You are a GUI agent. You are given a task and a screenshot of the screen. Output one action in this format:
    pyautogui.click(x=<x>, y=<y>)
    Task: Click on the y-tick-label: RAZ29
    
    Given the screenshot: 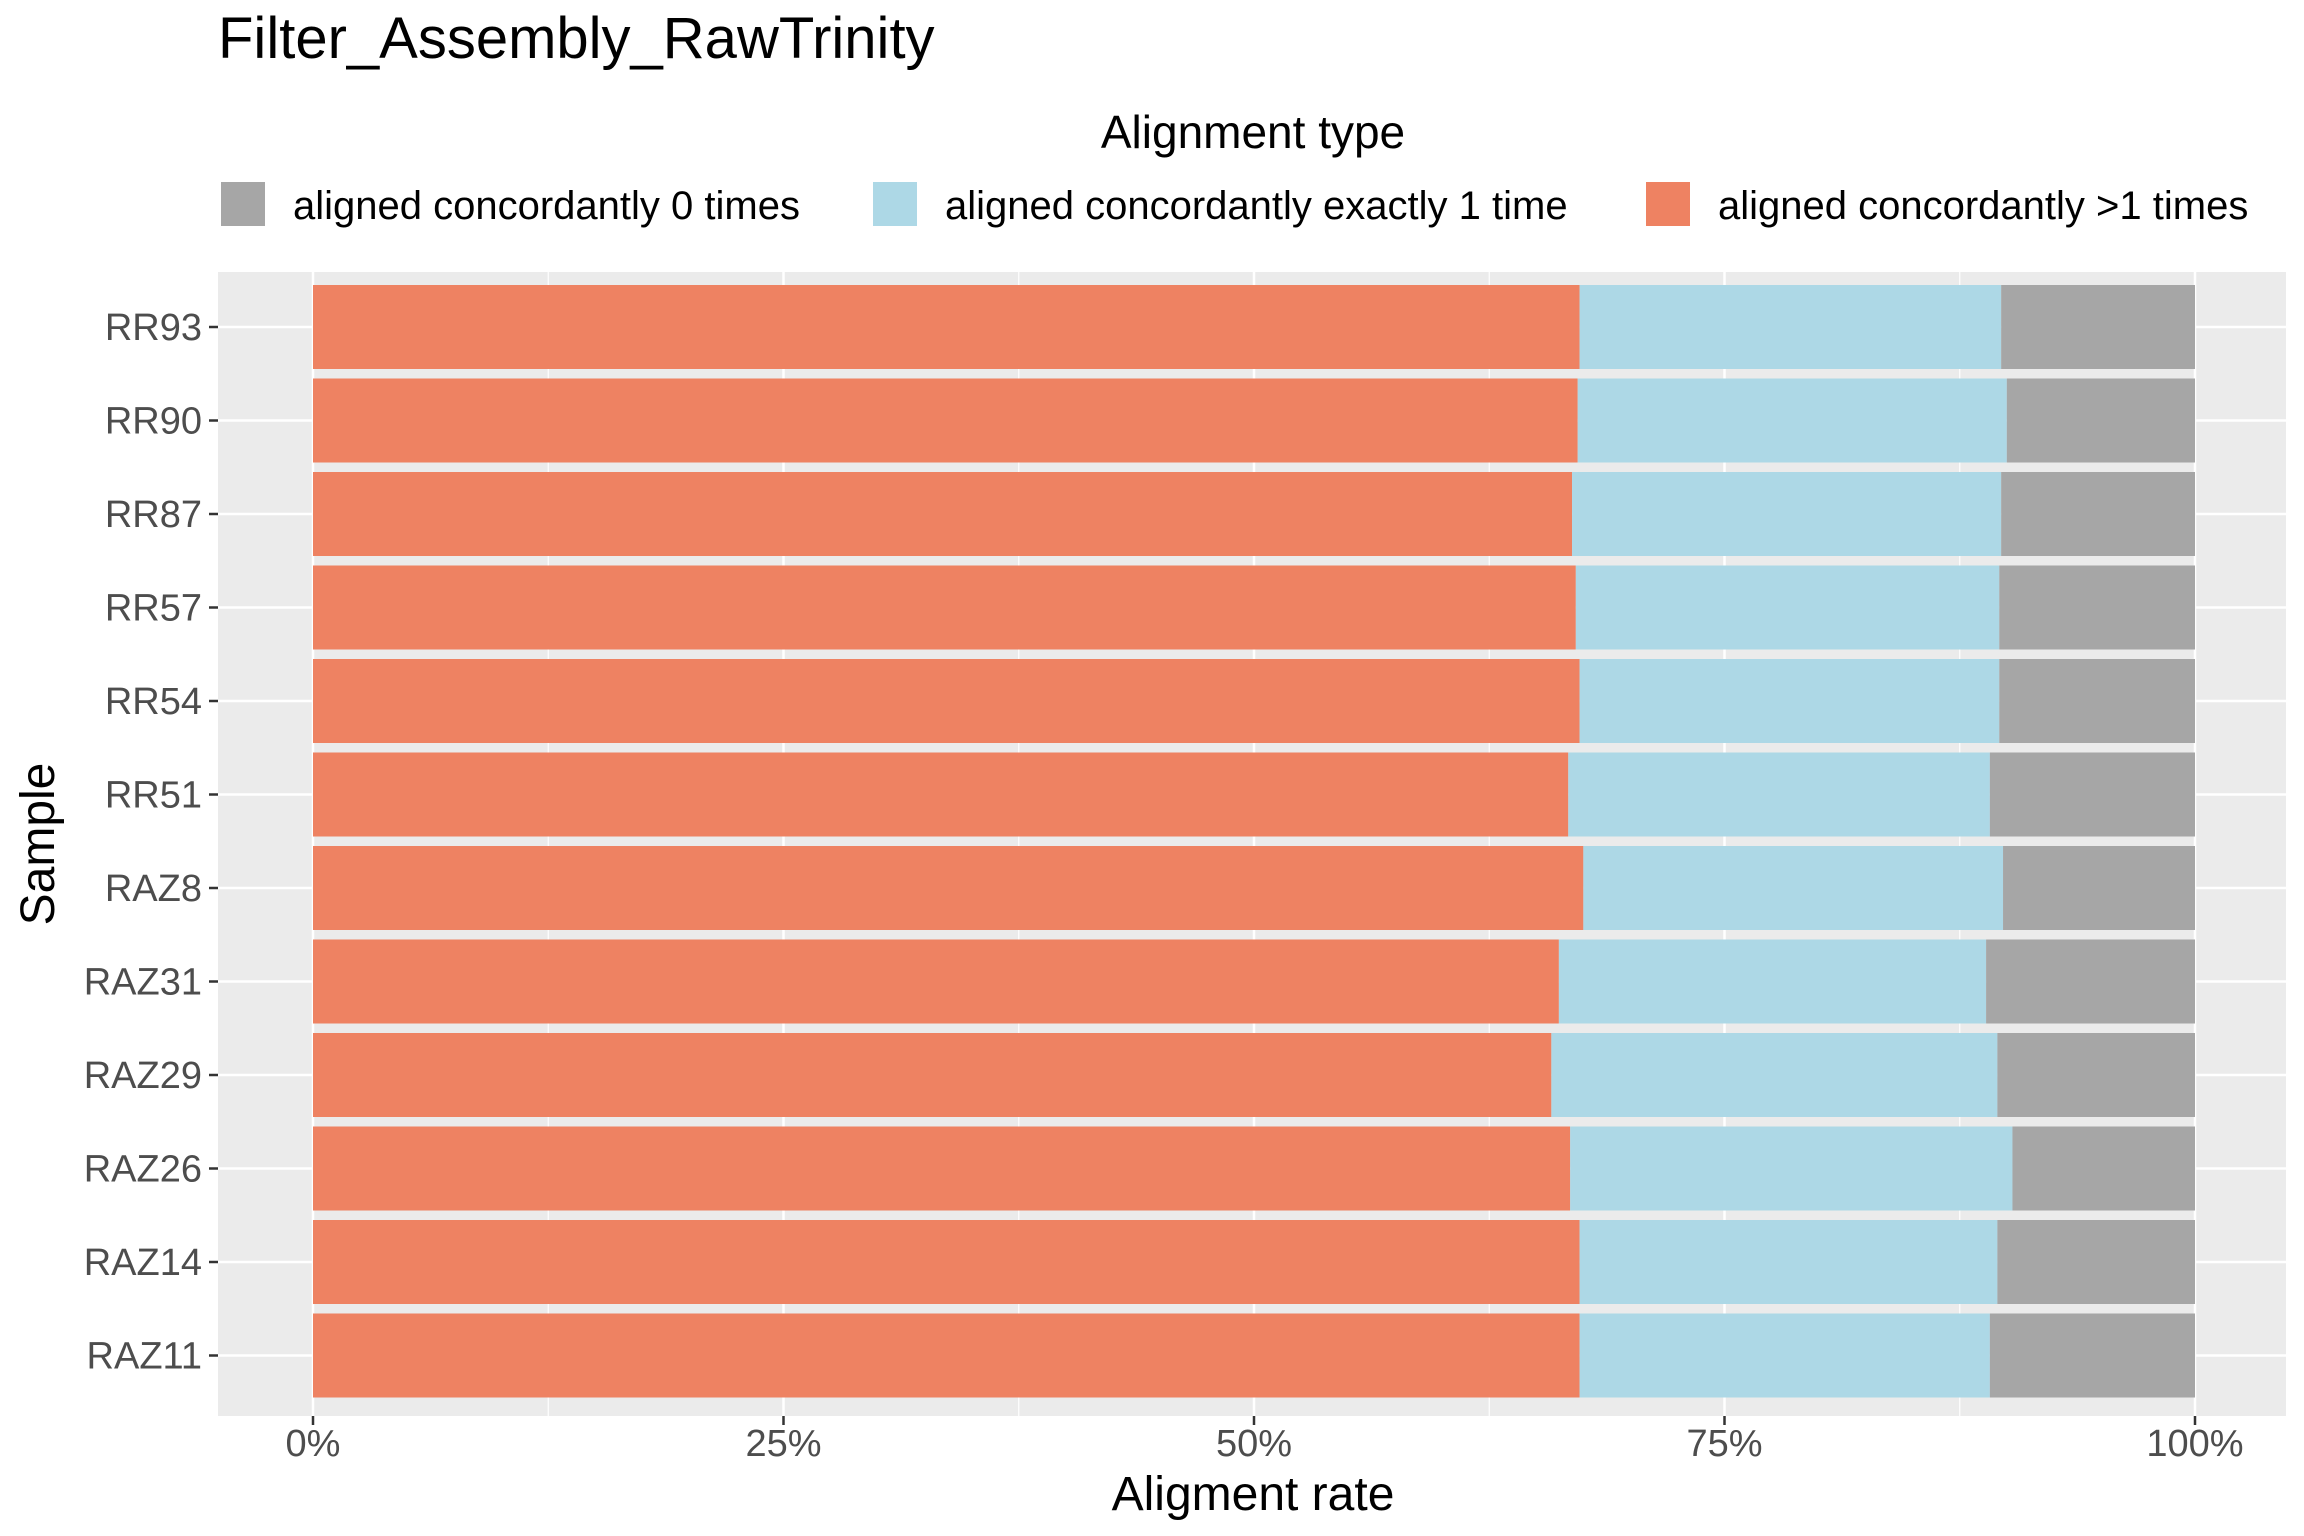 What is the action you would take?
    pyautogui.click(x=143, y=1076)
    